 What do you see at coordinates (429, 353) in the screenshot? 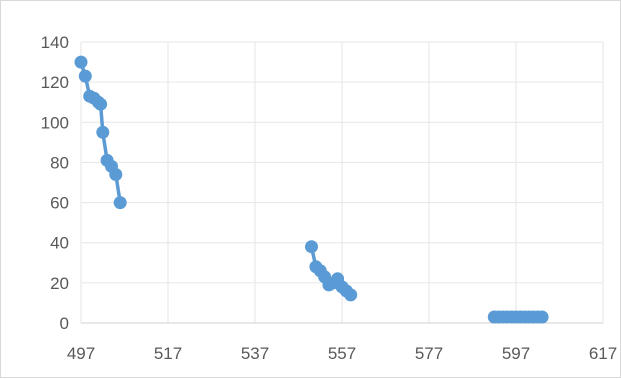
I see `x-tick-label: 577` at bounding box center [429, 353].